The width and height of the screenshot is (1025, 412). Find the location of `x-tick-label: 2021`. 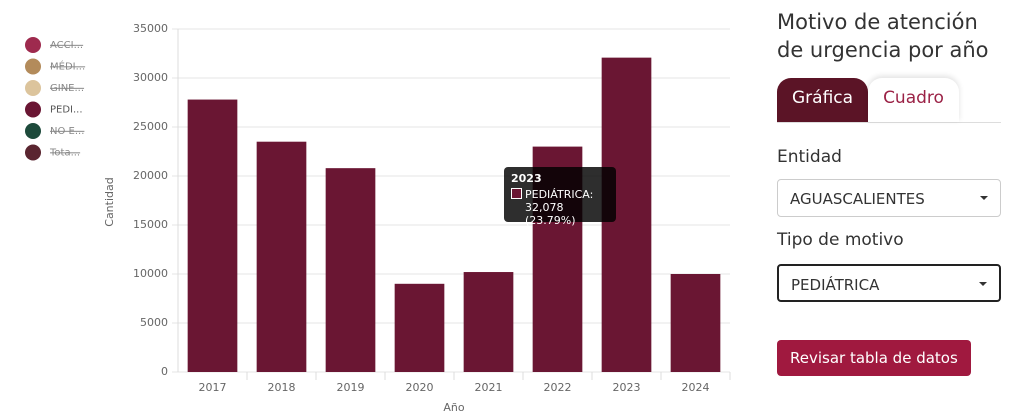

x-tick-label: 2021 is located at coordinates (489, 387).